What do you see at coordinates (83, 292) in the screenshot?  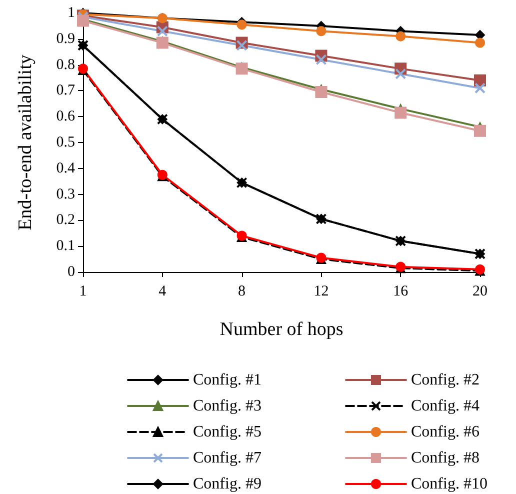 I see `x-tick-label: 1` at bounding box center [83, 292].